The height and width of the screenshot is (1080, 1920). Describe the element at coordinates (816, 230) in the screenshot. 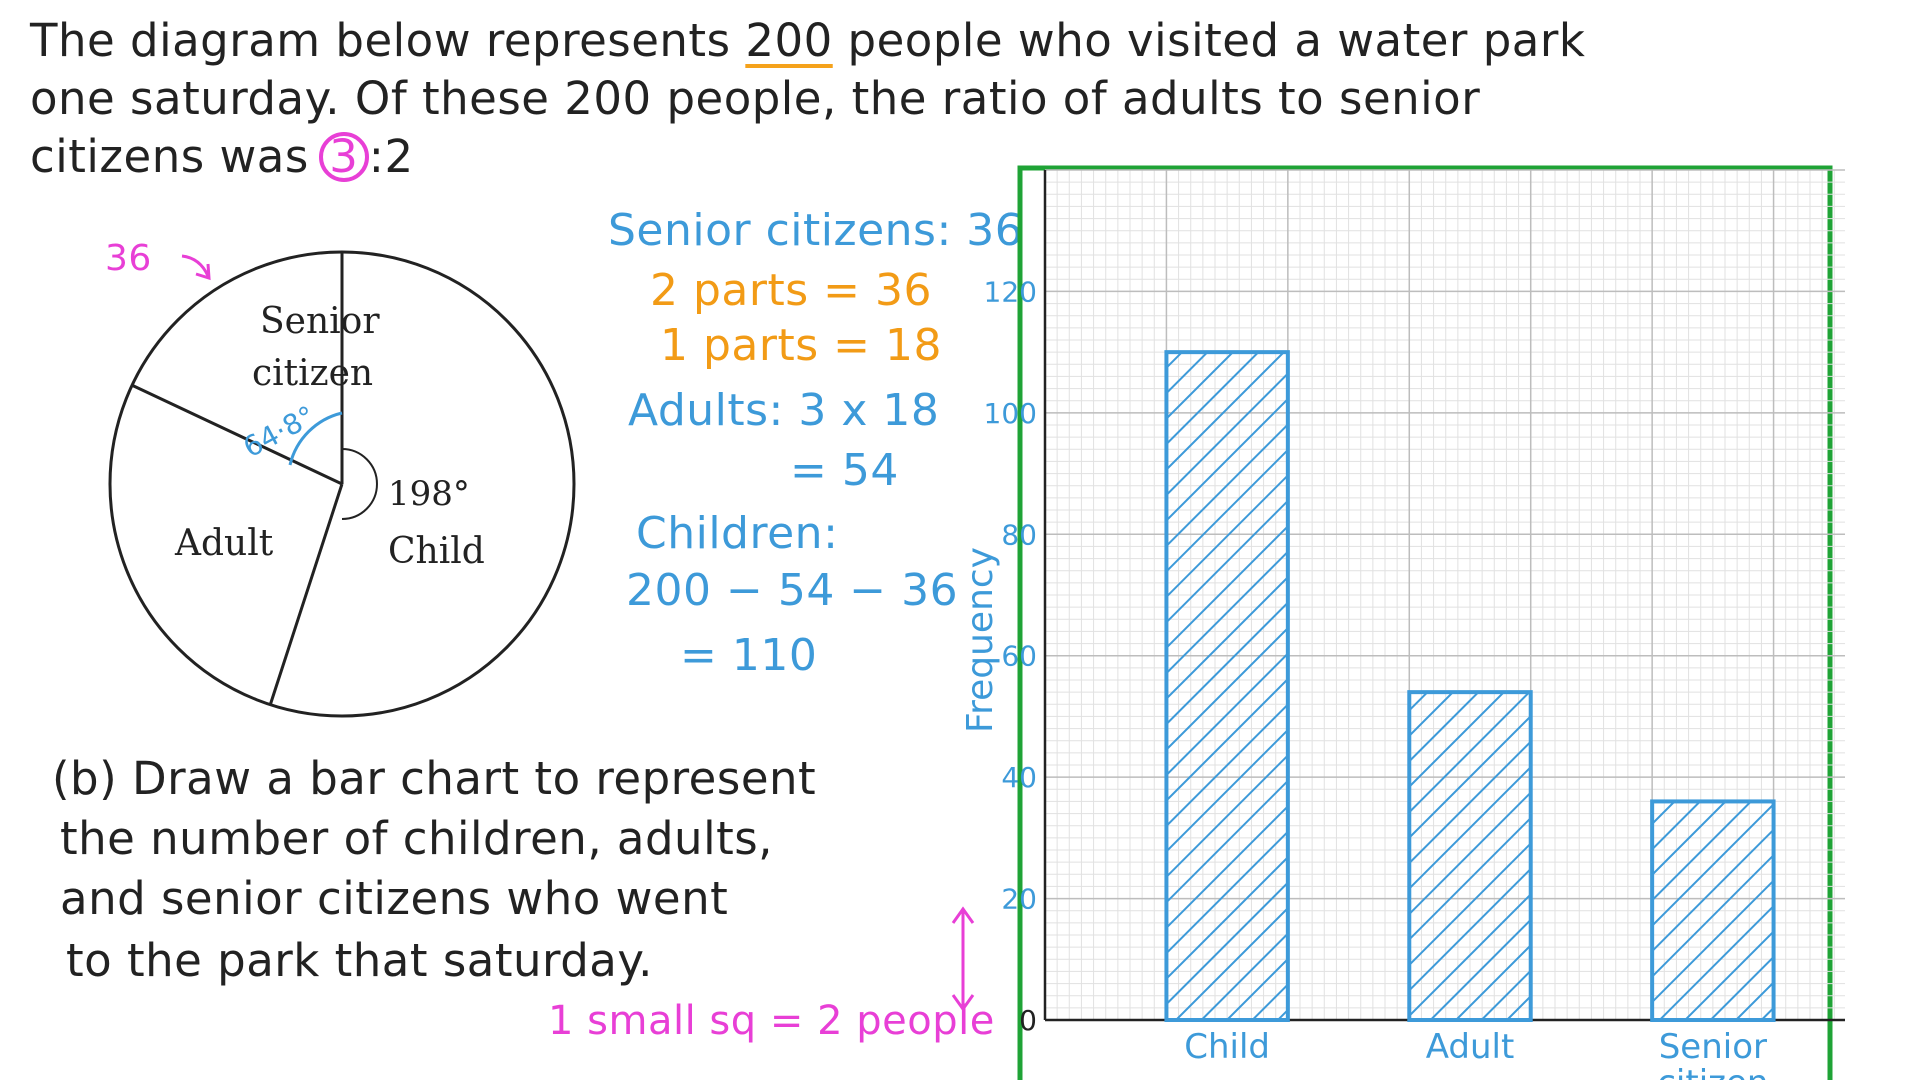

I see `working-senior: Senior citizens: 36` at that location.